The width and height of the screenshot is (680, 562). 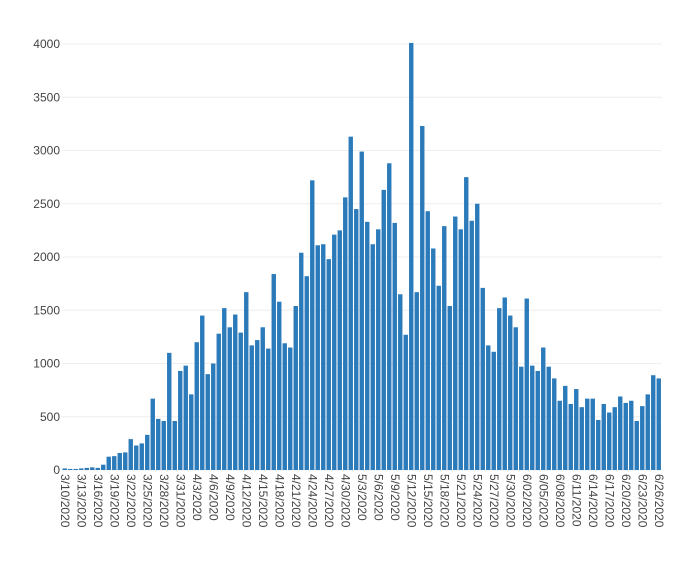 I want to click on x-tick-label: 4/6/2020, so click(x=213, y=497).